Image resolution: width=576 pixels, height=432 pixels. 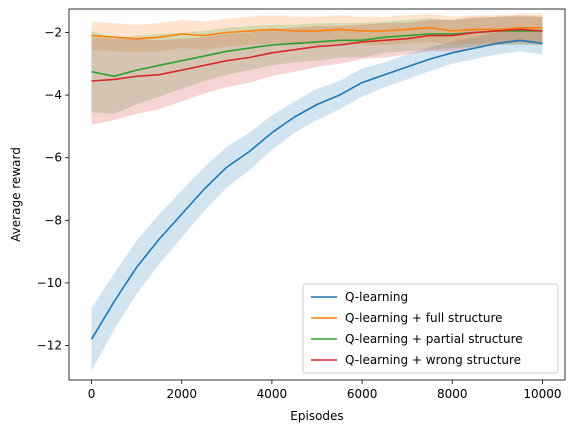 What do you see at coordinates (53, 220) in the screenshot?
I see `y-tick-label: −8` at bounding box center [53, 220].